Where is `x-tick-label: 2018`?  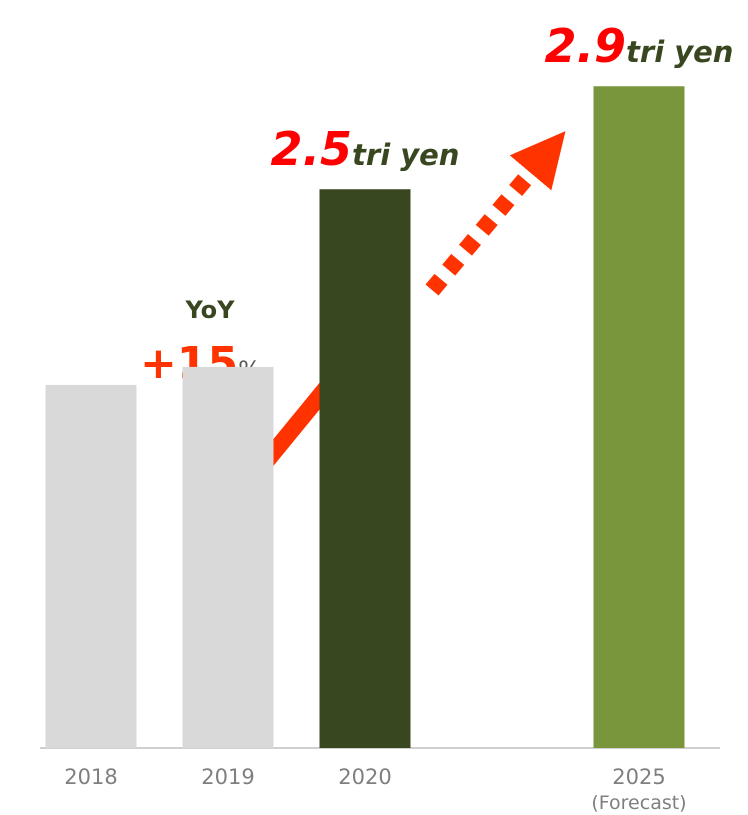
x-tick-label: 2018 is located at coordinates (90, 777).